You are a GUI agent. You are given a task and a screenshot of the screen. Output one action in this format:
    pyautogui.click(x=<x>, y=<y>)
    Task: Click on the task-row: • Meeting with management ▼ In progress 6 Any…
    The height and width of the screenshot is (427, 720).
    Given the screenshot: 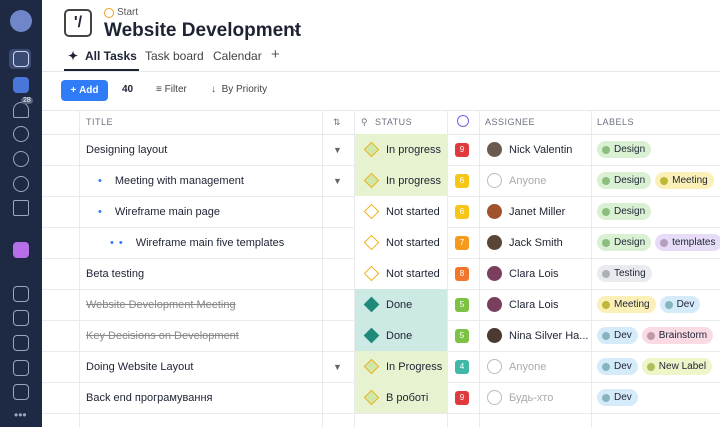 What is the action you would take?
    pyautogui.click(x=381, y=181)
    